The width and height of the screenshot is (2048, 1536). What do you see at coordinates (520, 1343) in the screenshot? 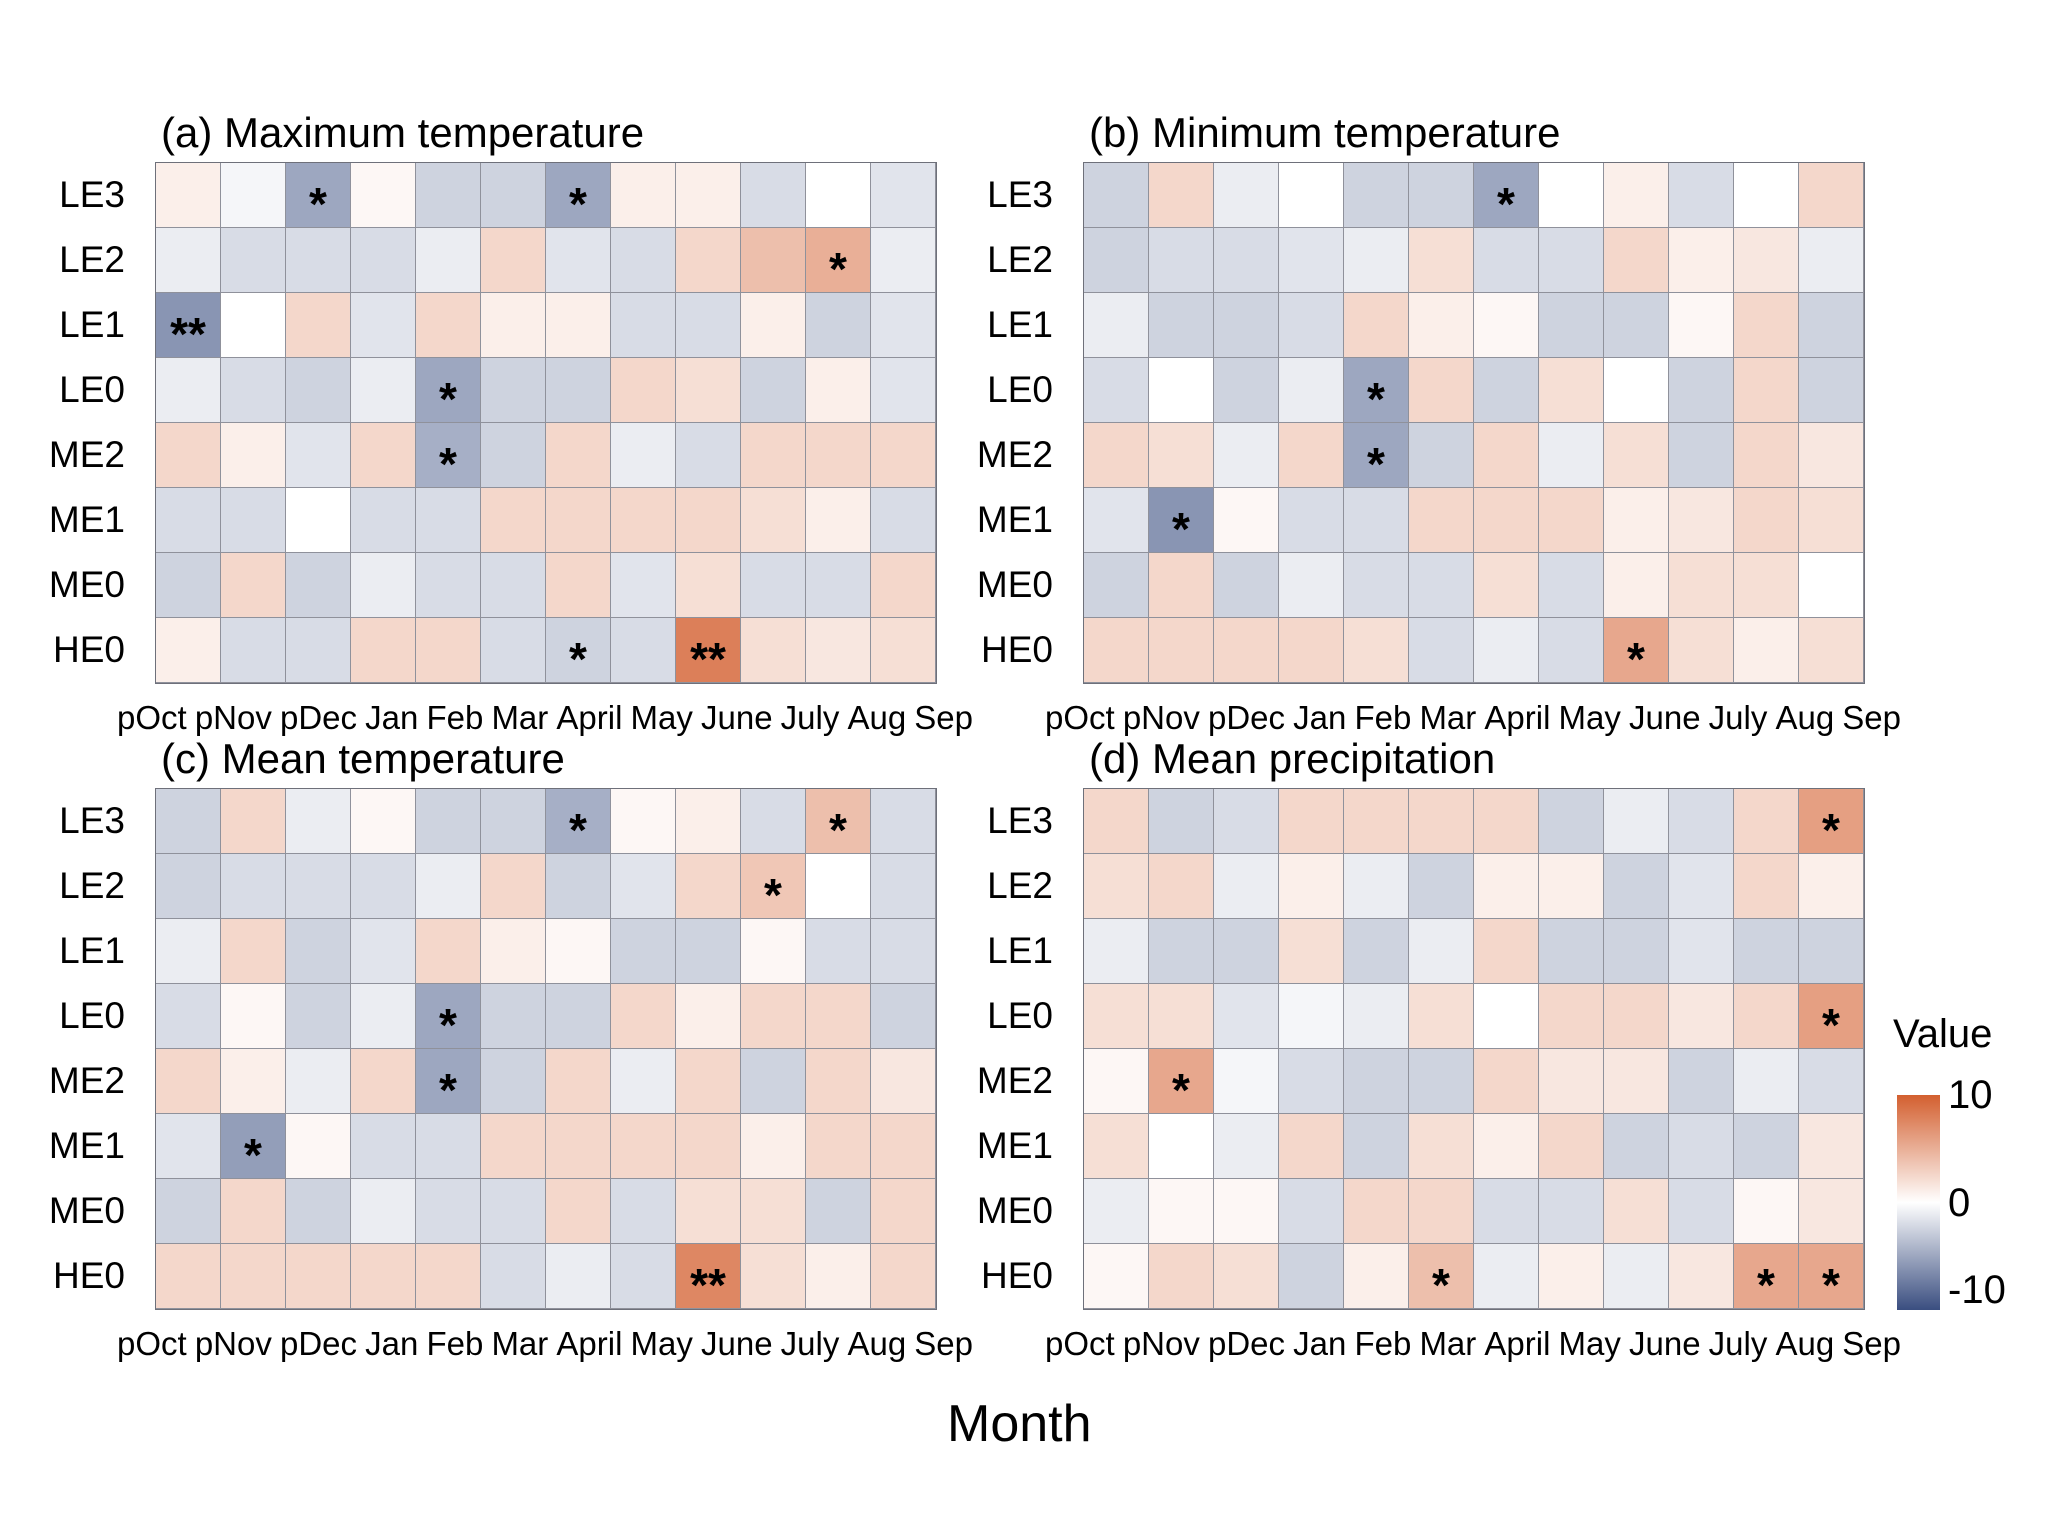
I see `x-tick-label: Mar` at bounding box center [520, 1343].